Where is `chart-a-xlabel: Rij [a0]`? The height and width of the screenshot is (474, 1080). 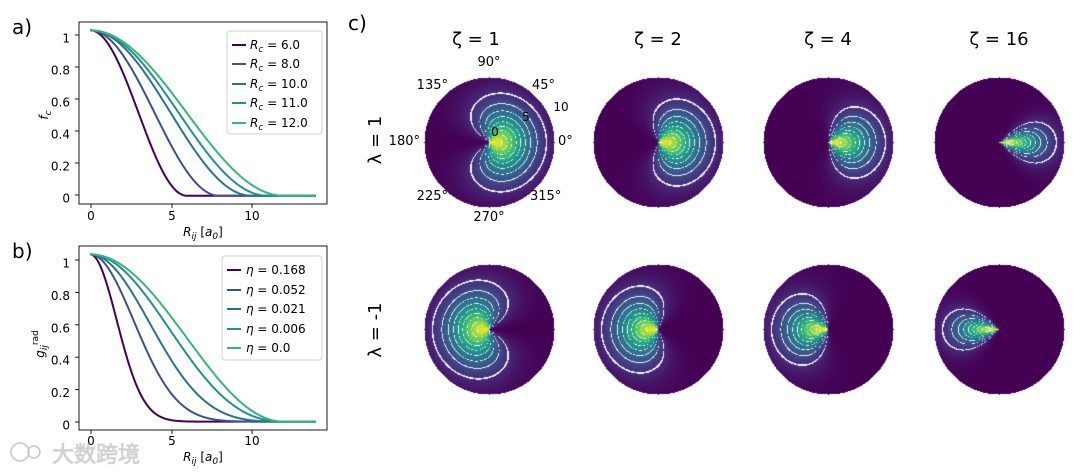
chart-a-xlabel: Rij [a0] is located at coordinates (203, 233).